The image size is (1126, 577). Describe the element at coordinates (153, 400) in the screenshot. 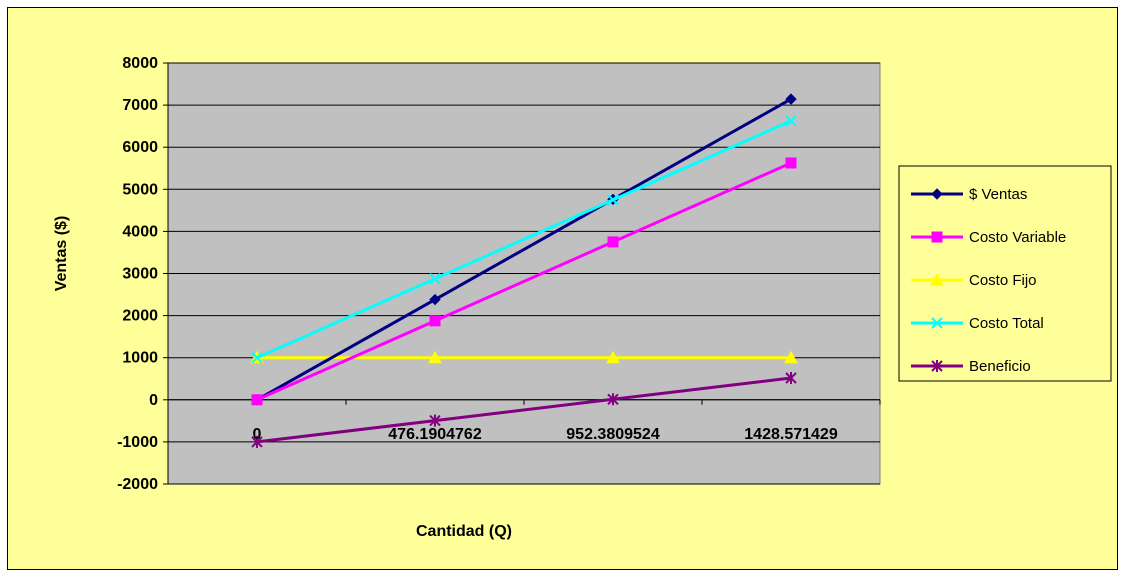

I see `y-tick-label: 0` at that location.